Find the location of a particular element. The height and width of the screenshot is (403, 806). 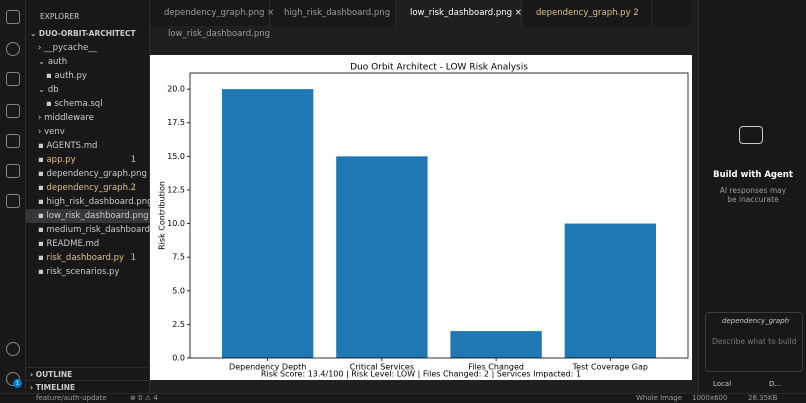

tab: dependency_graph.py 2 is located at coordinates (587, 13).